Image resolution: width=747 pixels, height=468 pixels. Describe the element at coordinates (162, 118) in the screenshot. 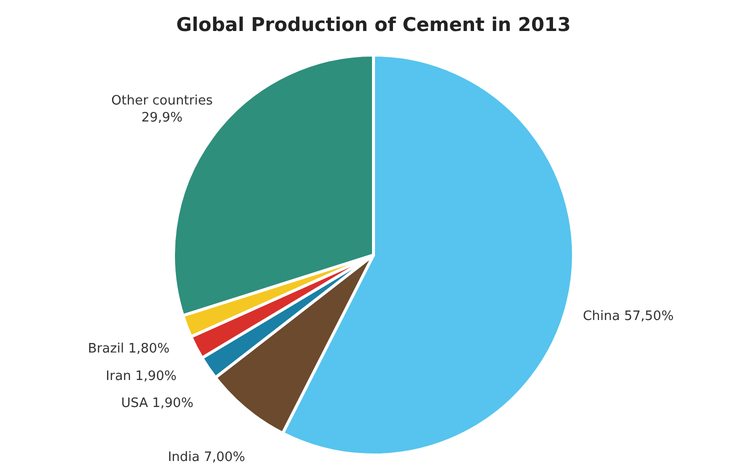

I see `data-label: 29,9%` at that location.